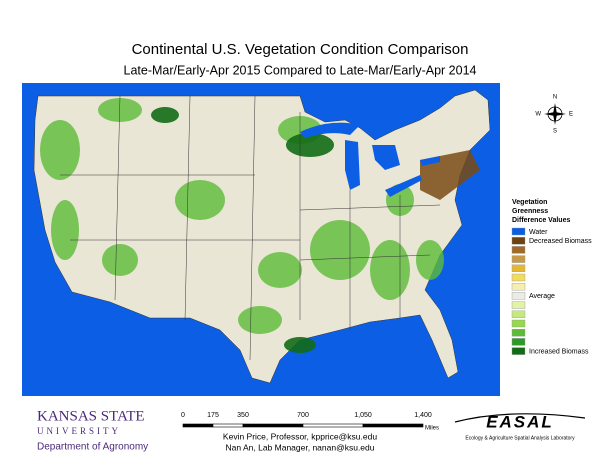 This screenshot has height=464, width=600. I want to click on compass-s: S, so click(555, 132).